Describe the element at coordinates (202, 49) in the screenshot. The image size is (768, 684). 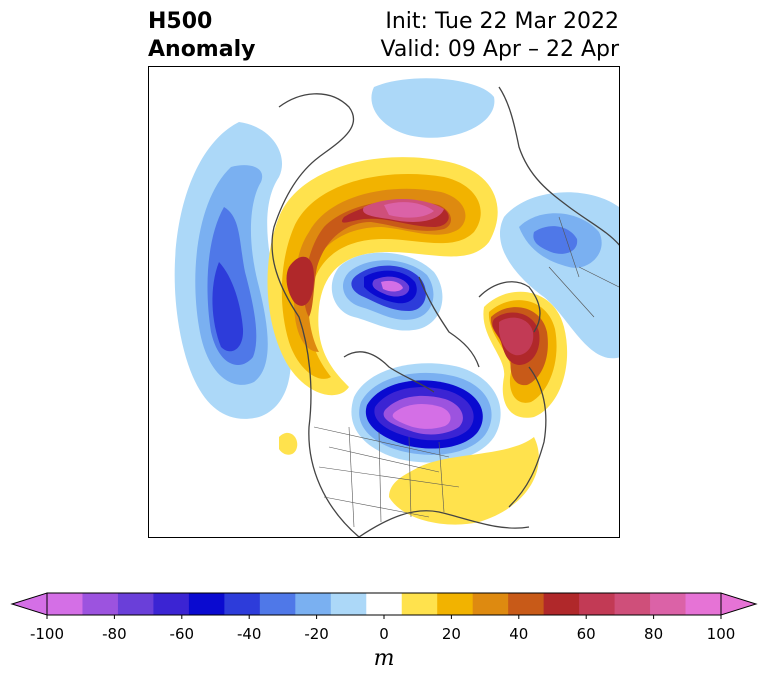
I see `title-line-2: Anomaly` at that location.